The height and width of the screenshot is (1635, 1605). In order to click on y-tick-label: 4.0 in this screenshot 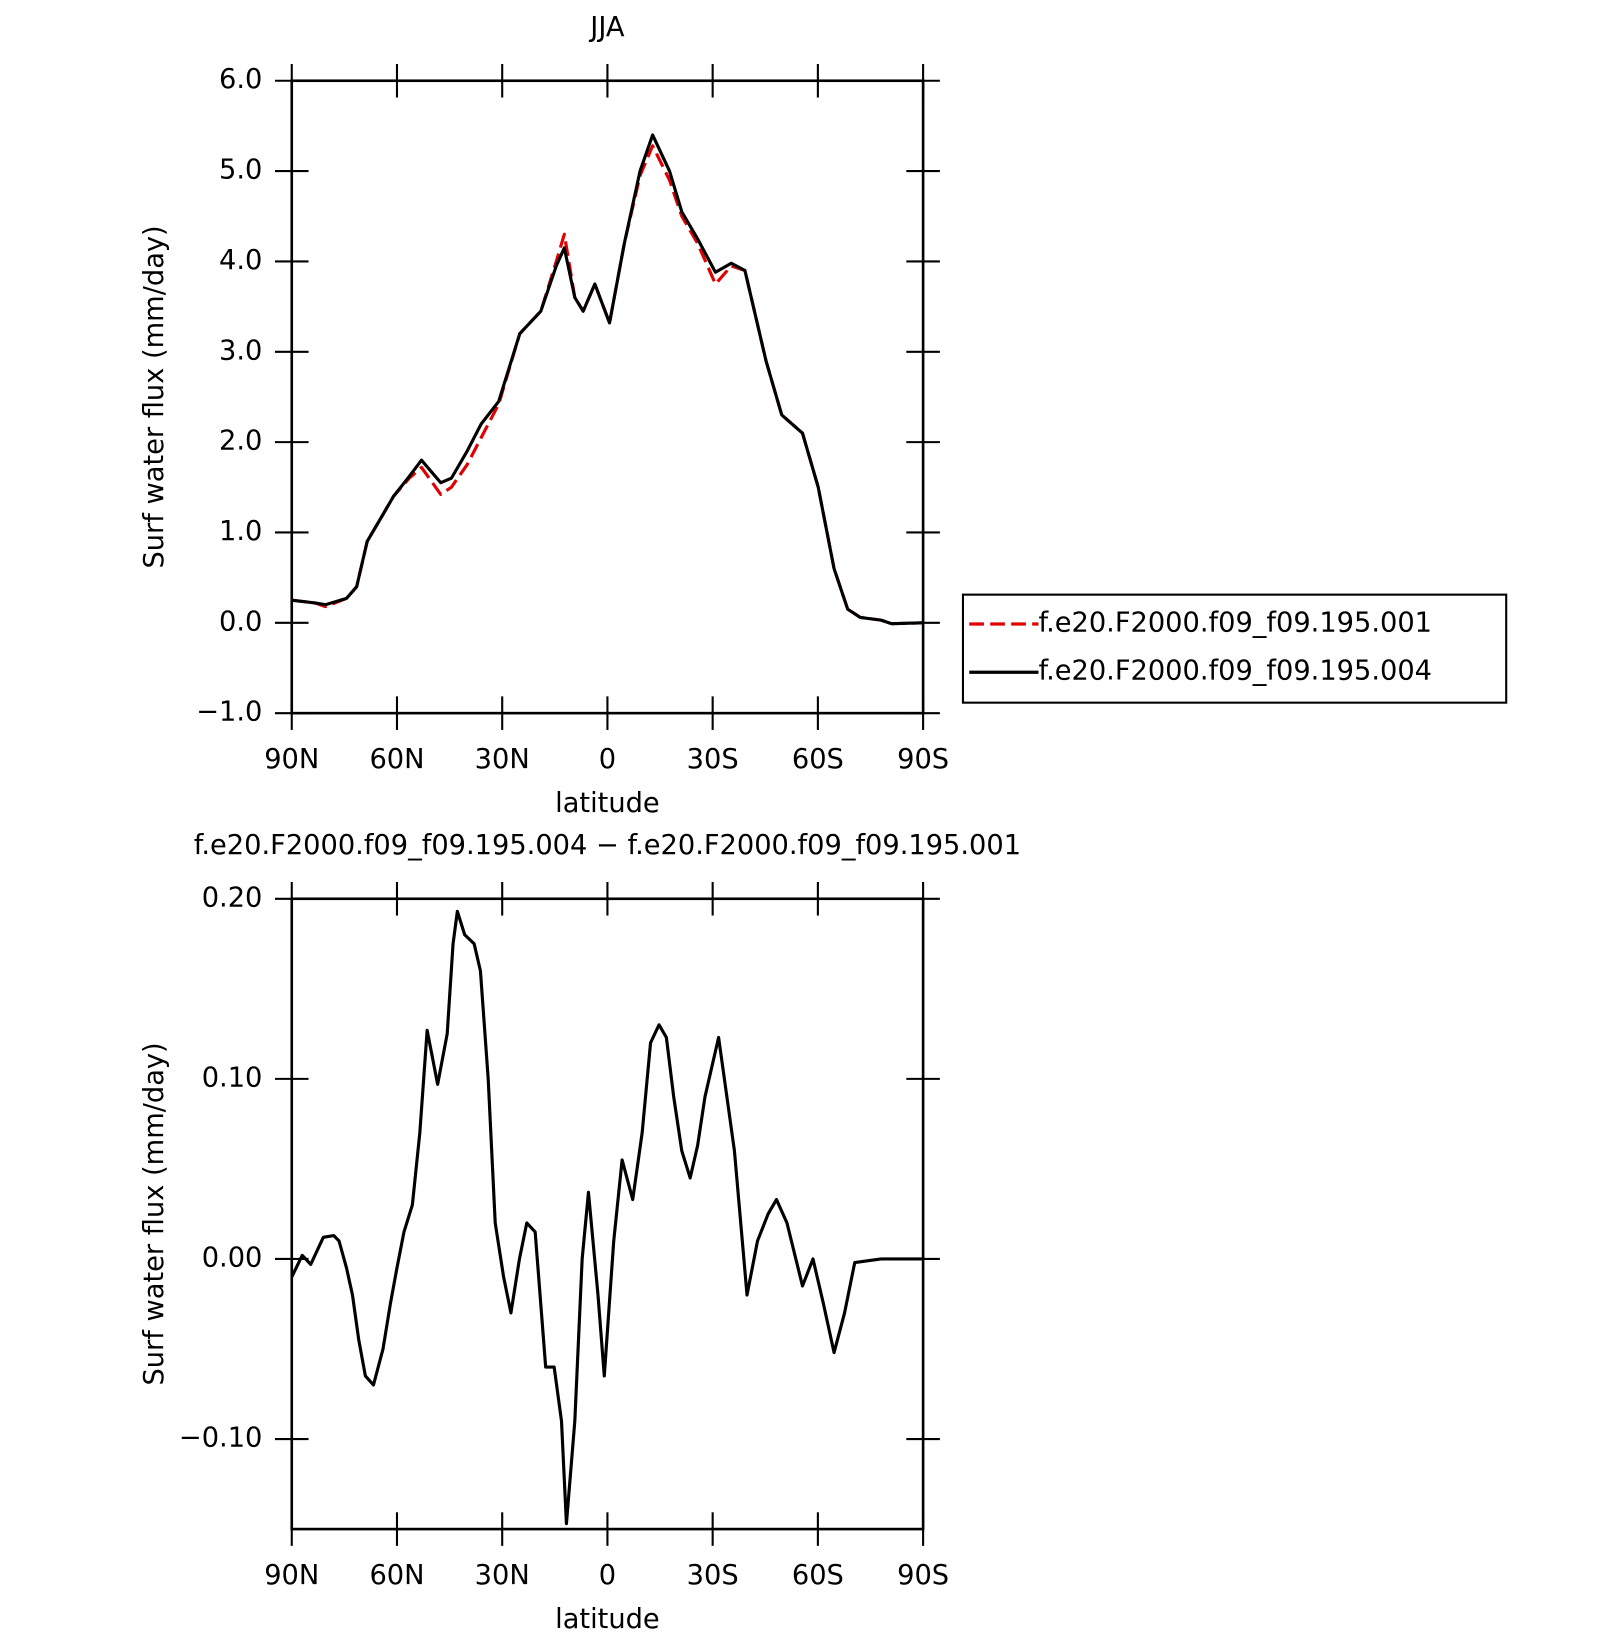, I will do `click(240, 260)`.